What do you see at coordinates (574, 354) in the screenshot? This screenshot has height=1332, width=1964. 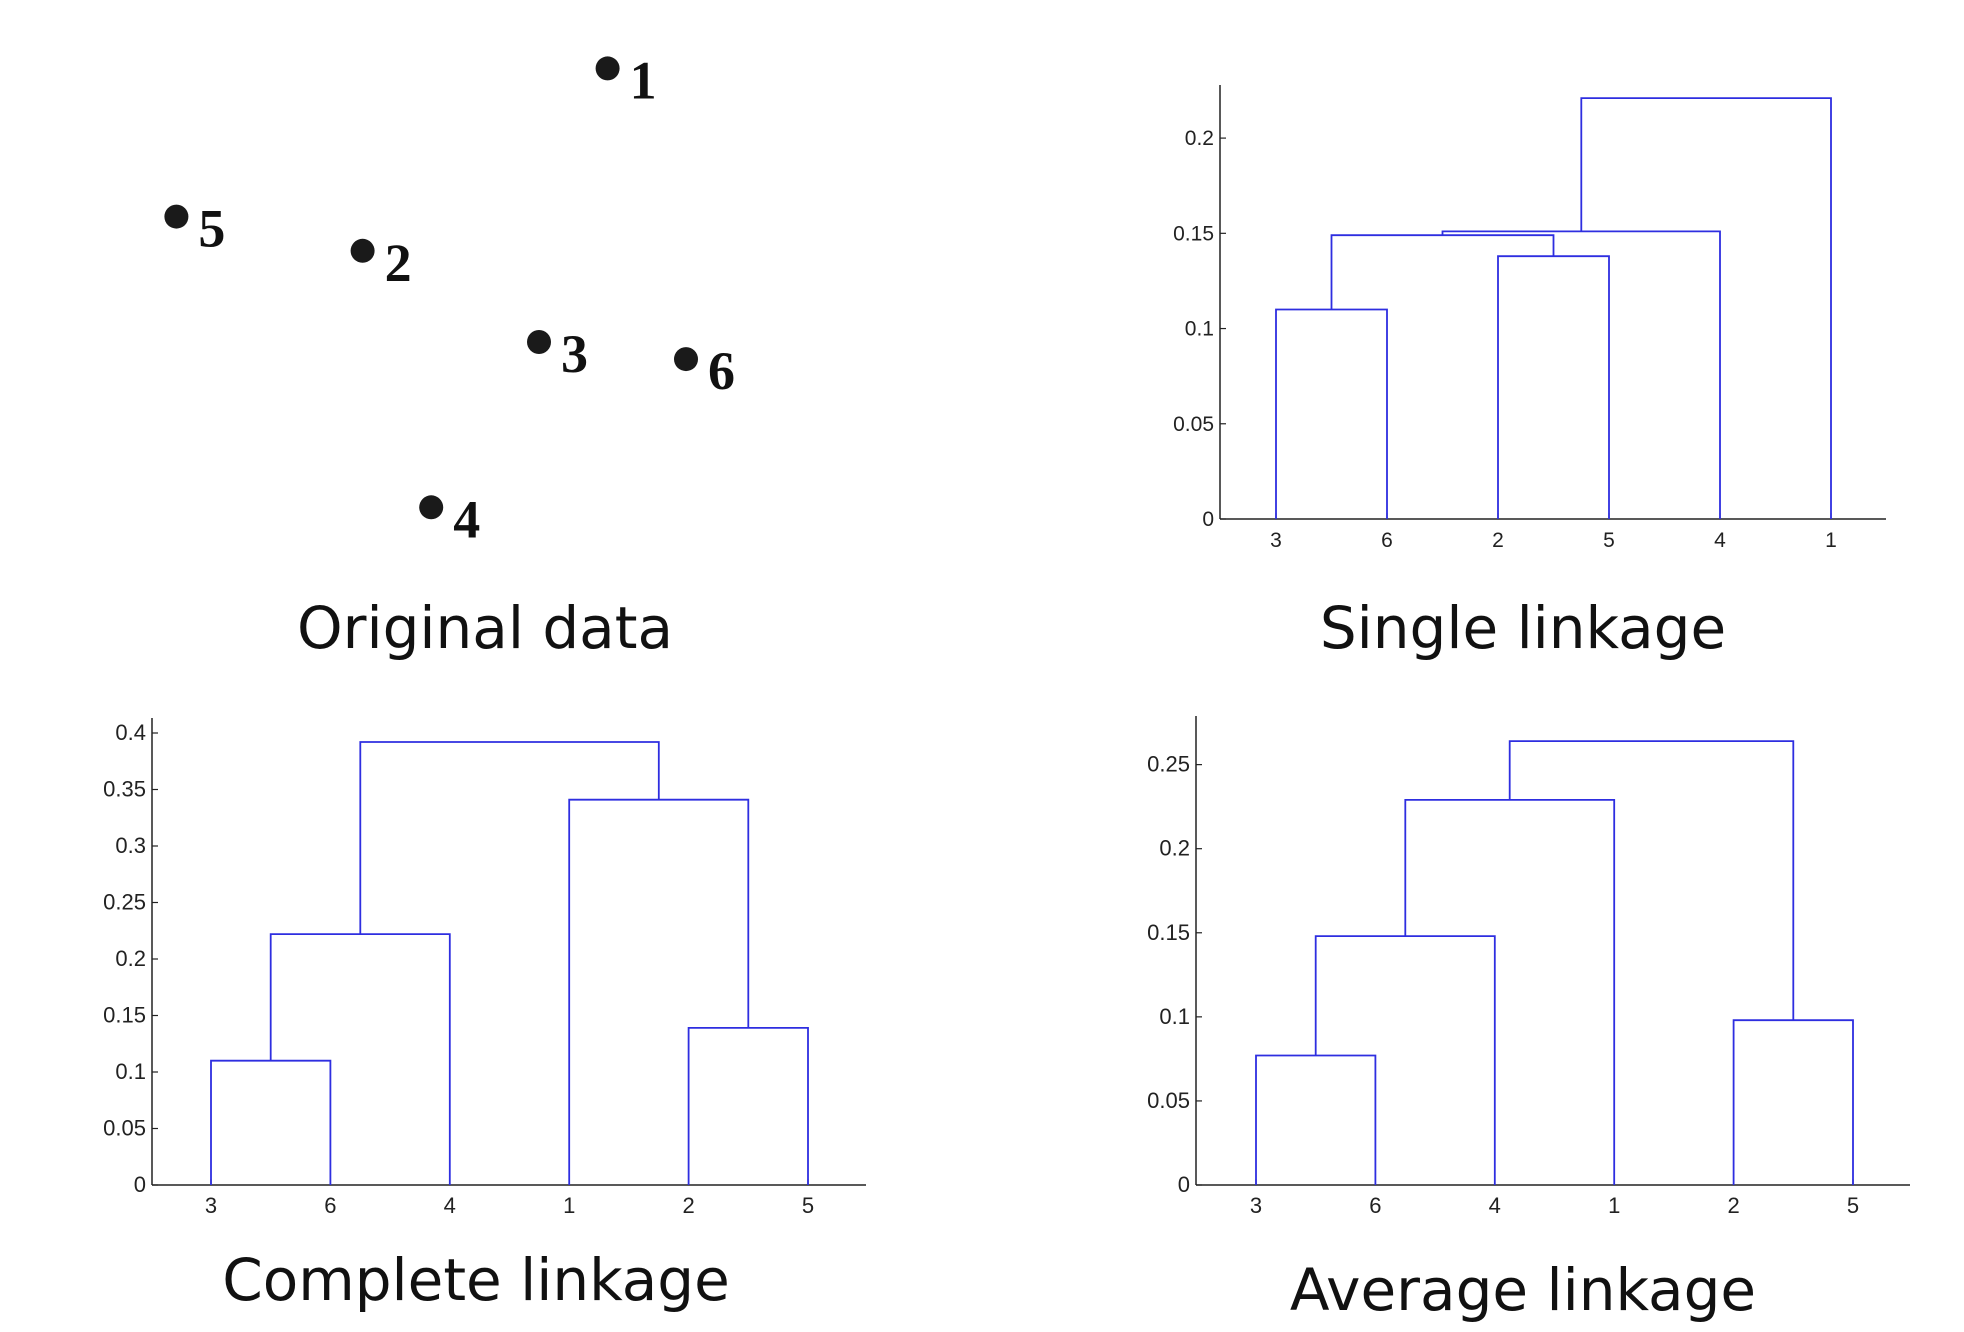 I see `point-label-3: 3` at bounding box center [574, 354].